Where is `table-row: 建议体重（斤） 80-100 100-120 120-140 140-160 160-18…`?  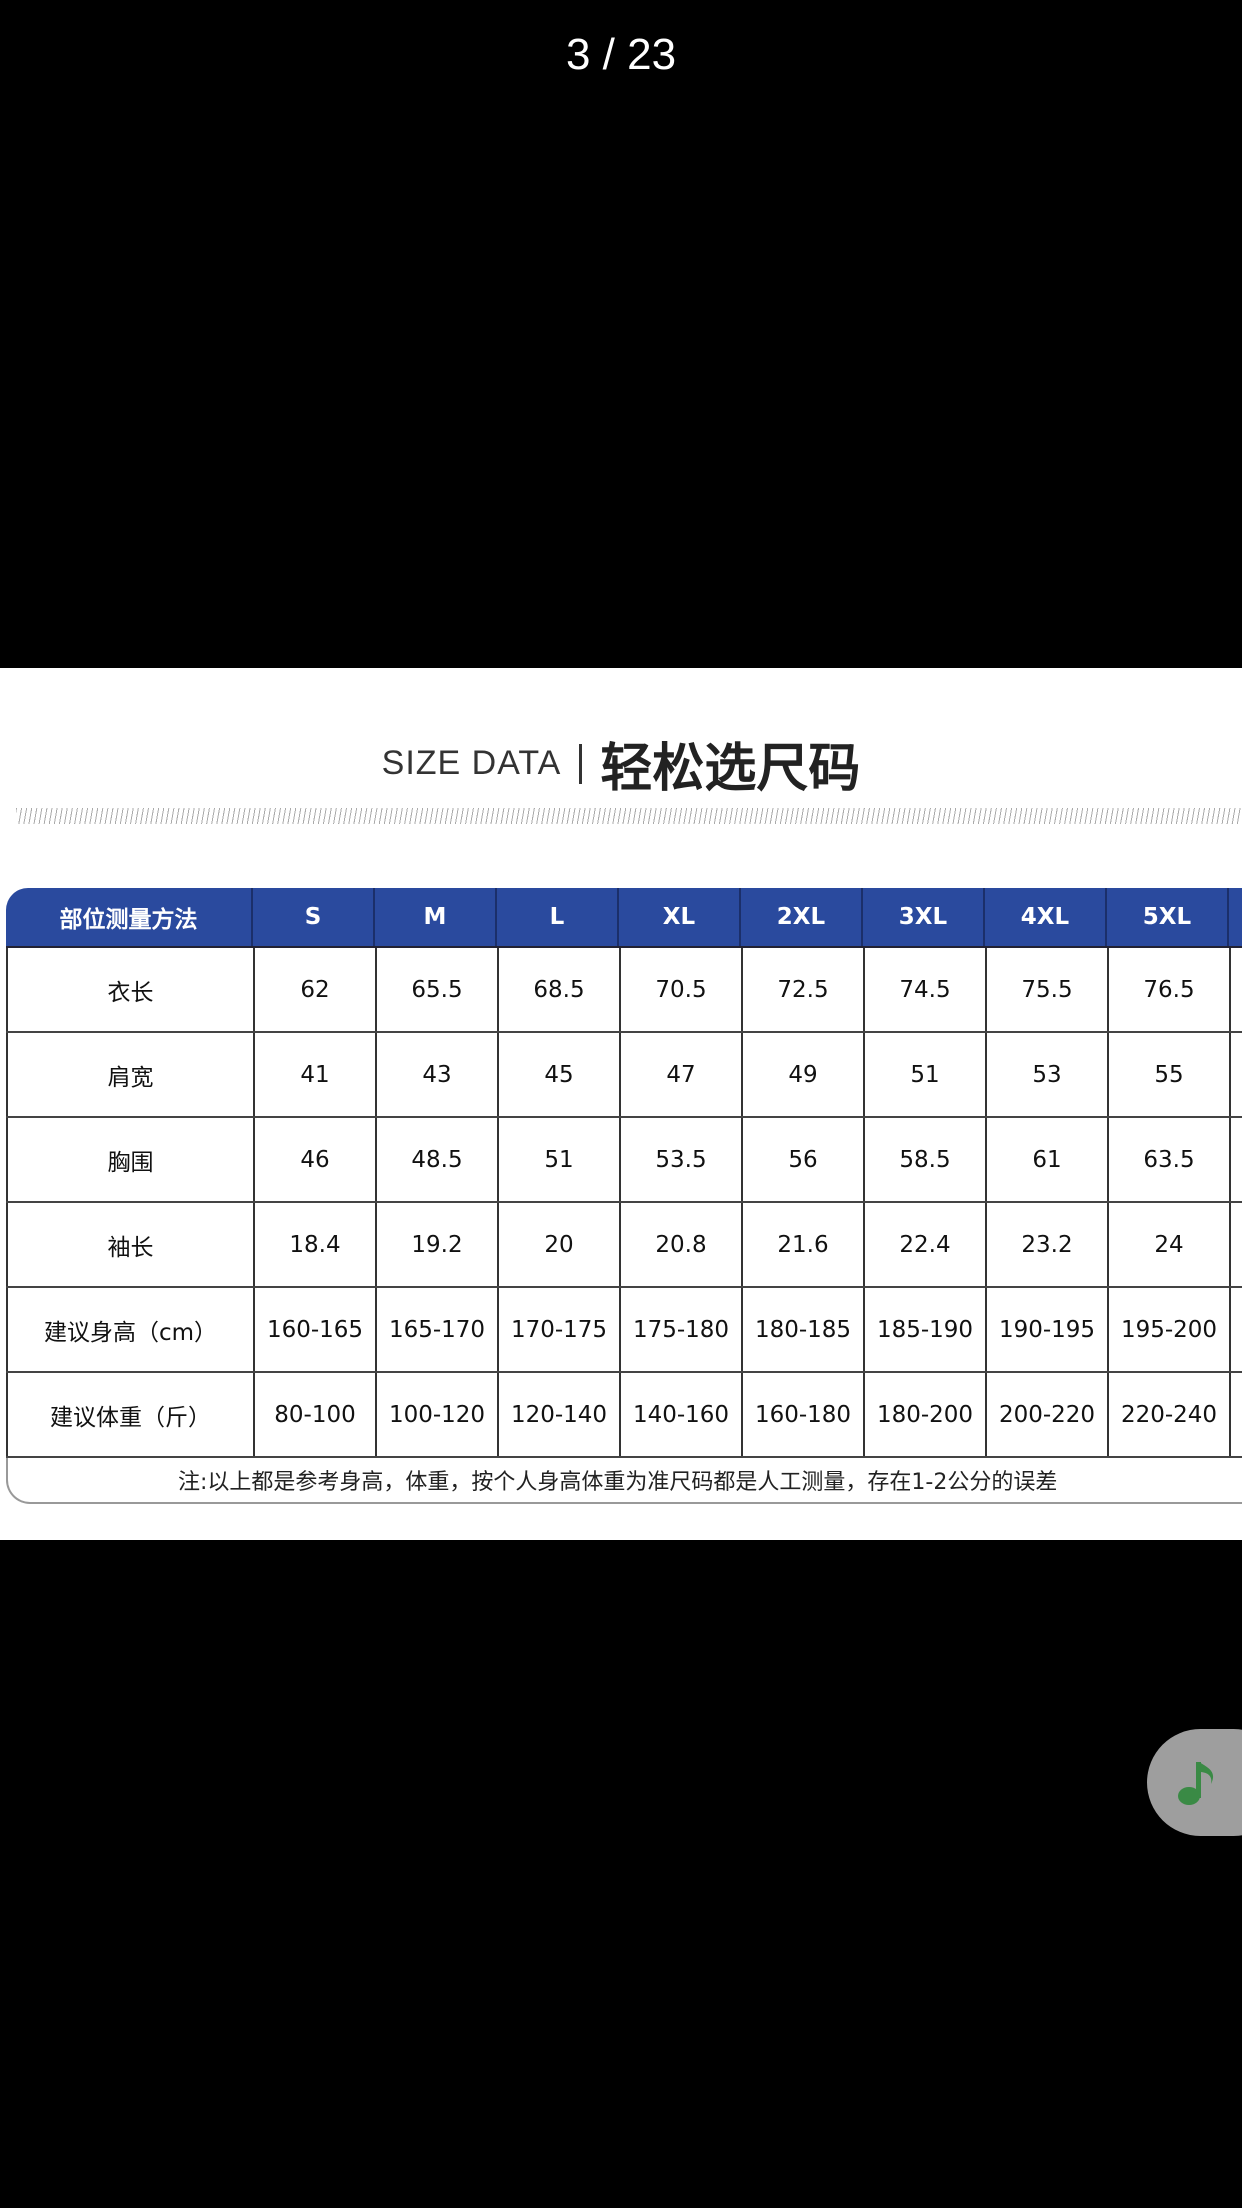
table-row: 建议体重（斤） 80-100 100-120 120-140 140-160 160-18… is located at coordinates (624, 1415).